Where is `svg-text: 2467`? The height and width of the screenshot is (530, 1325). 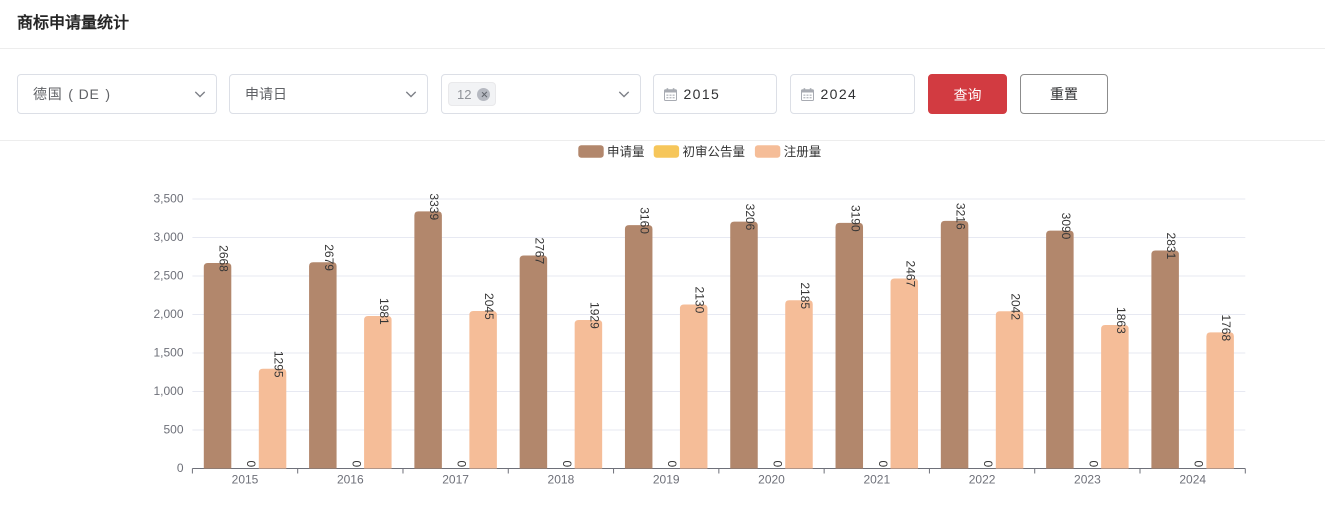 svg-text: 2467 is located at coordinates (910, 274).